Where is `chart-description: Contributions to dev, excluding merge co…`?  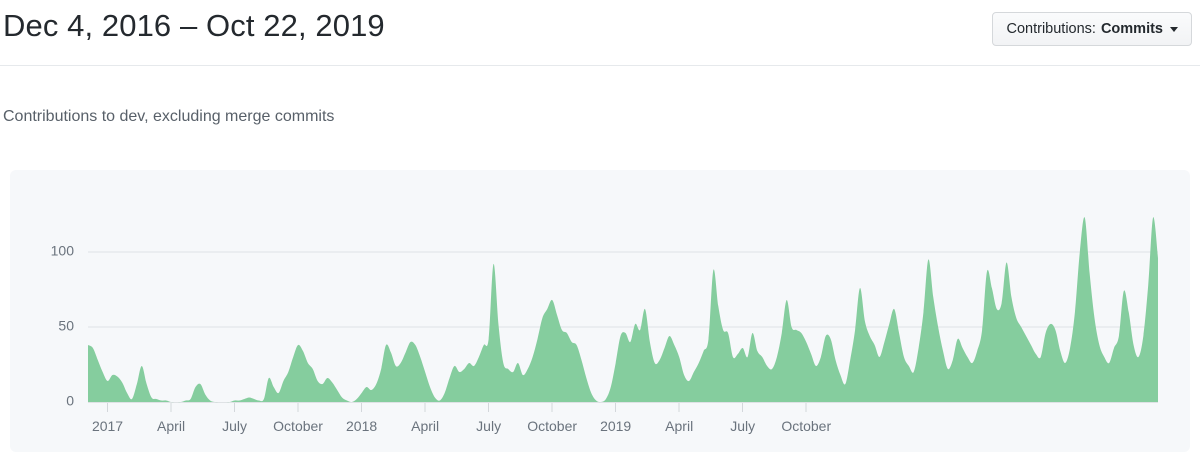 chart-description: Contributions to dev, excluding merge co… is located at coordinates (169, 116).